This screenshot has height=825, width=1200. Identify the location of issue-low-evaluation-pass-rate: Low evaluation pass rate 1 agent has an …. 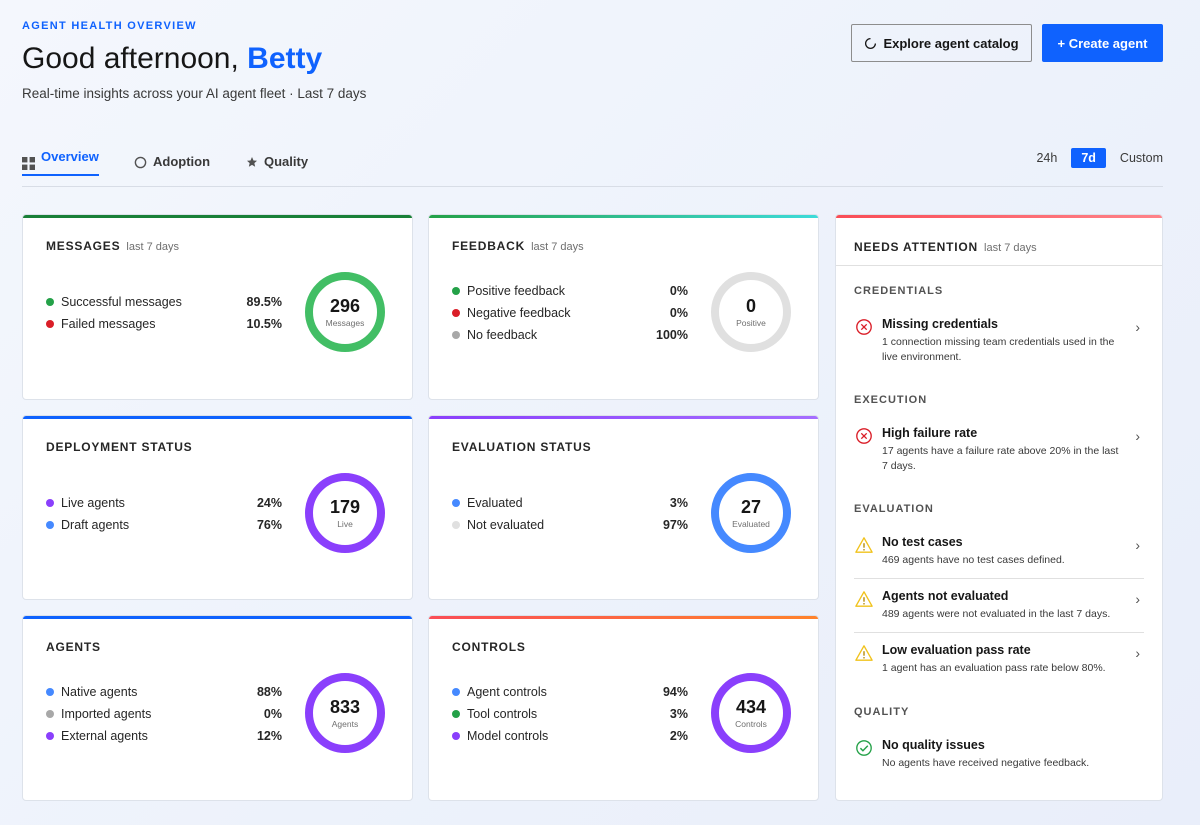
(999, 659).